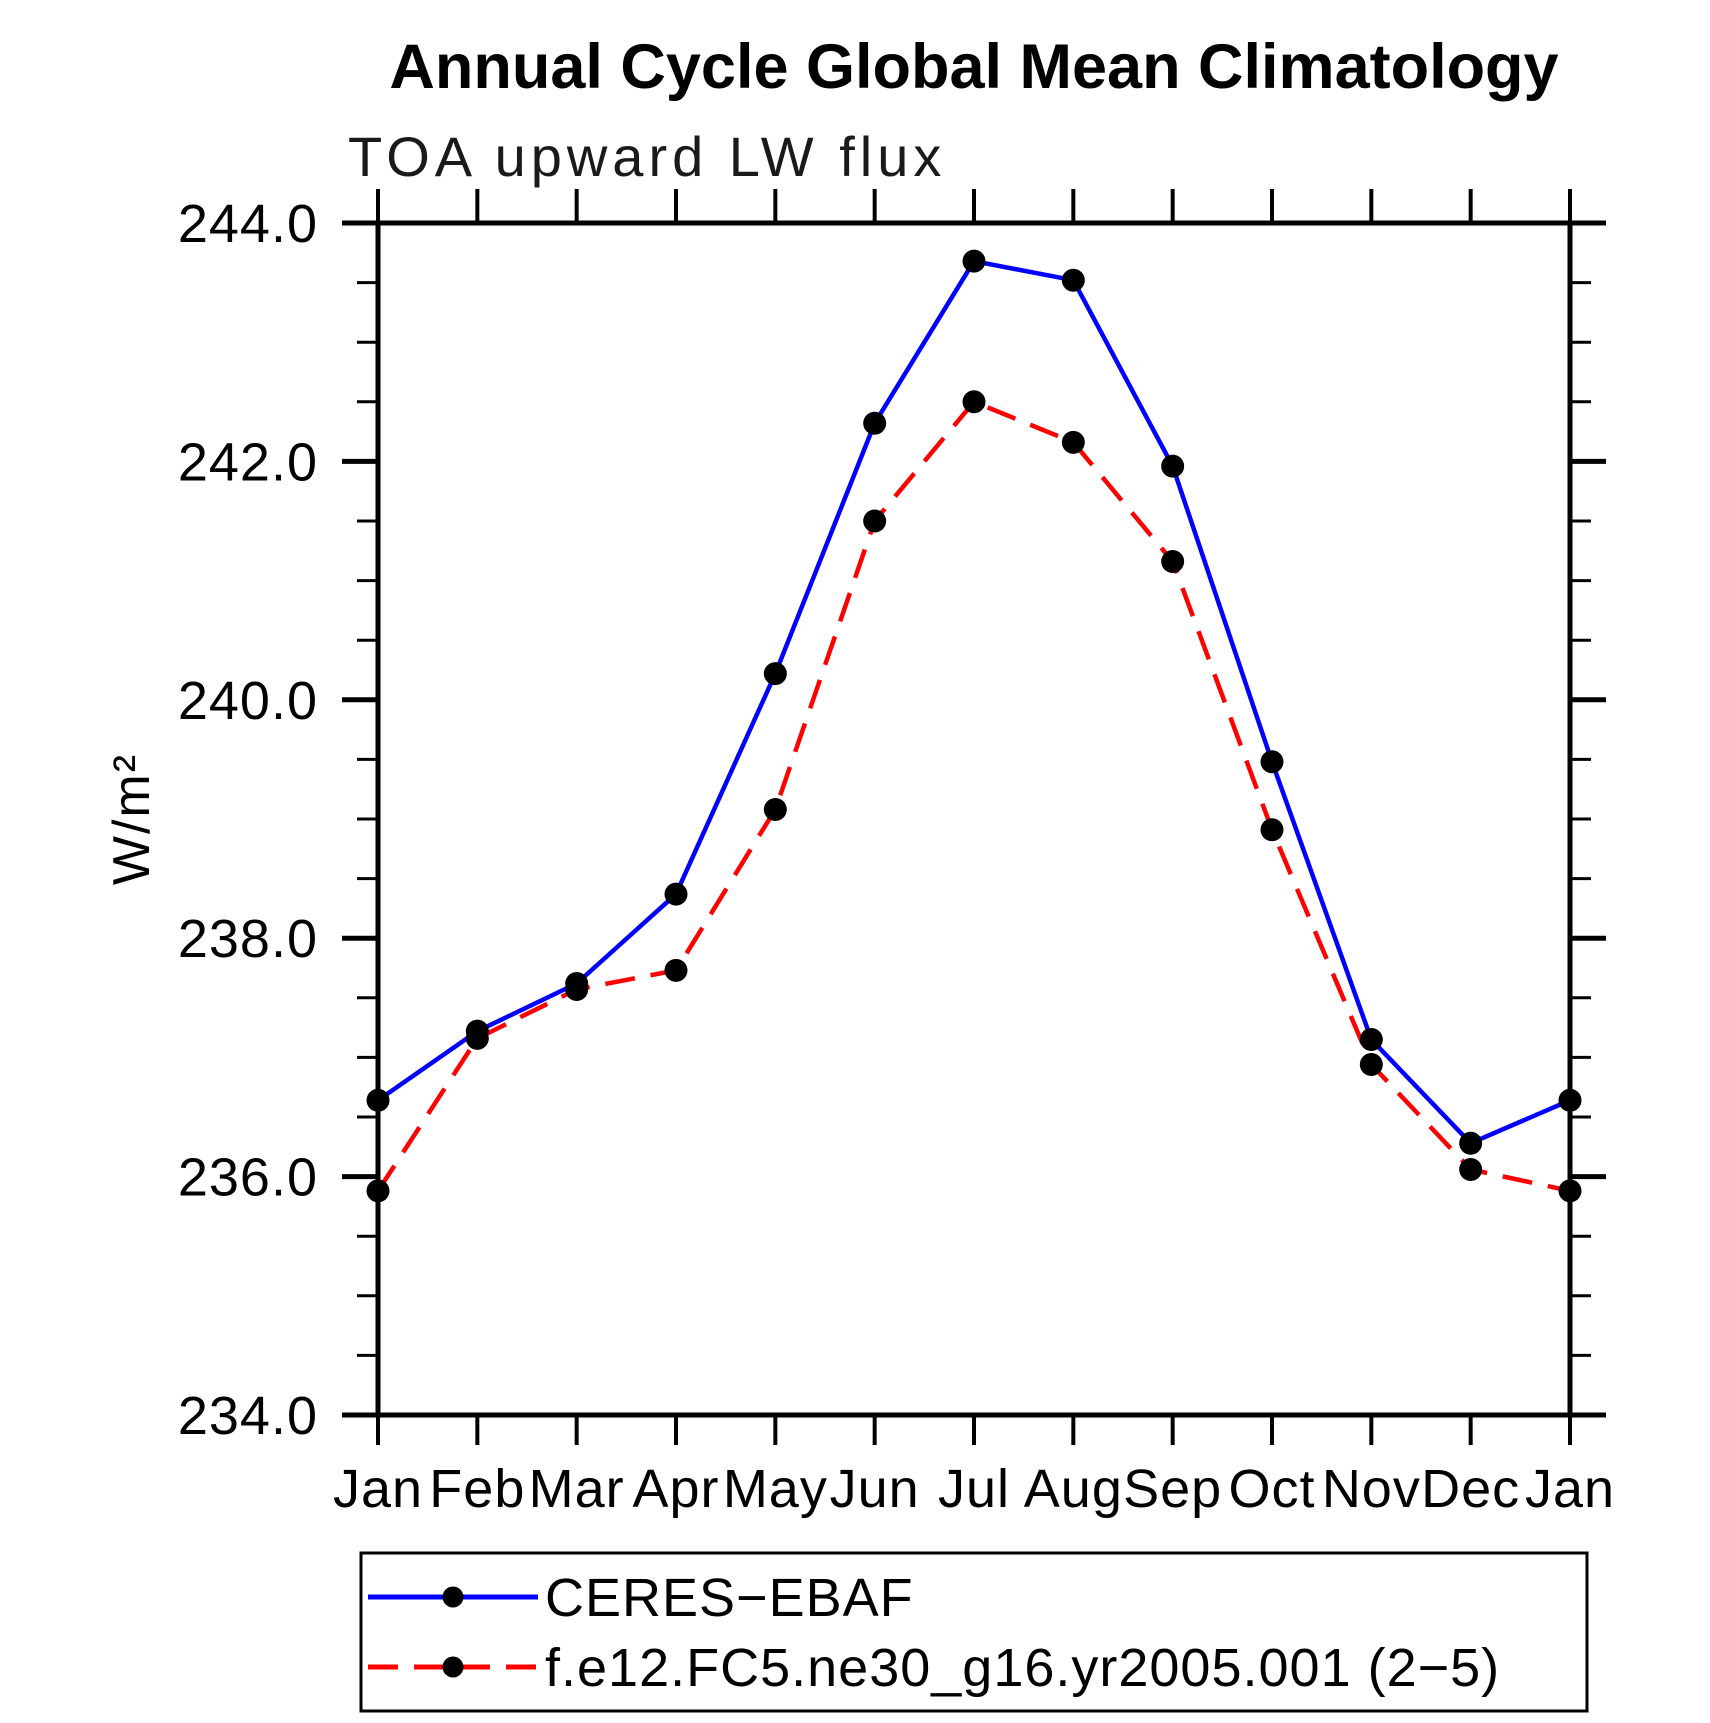 Image resolution: width=1710 pixels, height=1723 pixels. Describe the element at coordinates (453, 1632) in the screenshot. I see `legend-samples` at that location.